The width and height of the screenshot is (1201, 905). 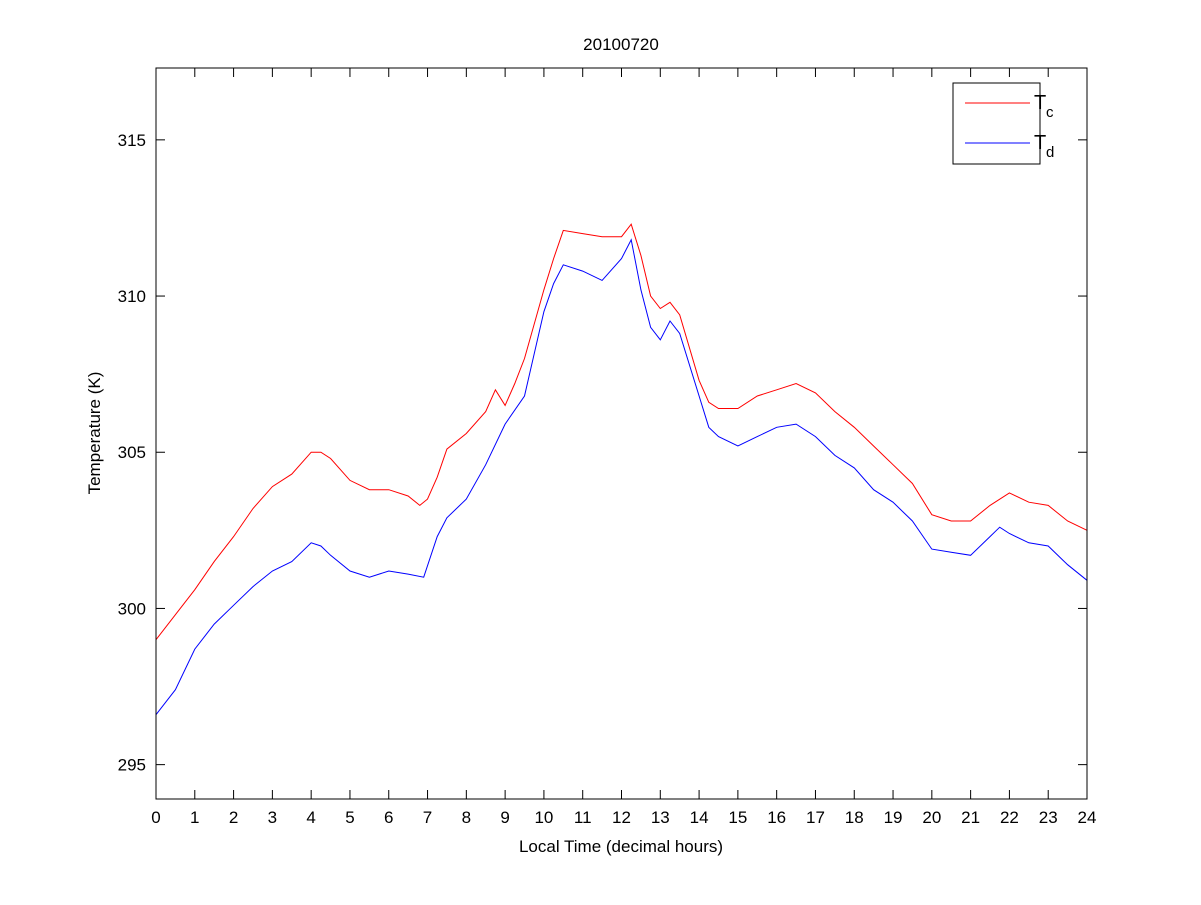 I want to click on x-tick-label: 7, so click(x=427, y=817).